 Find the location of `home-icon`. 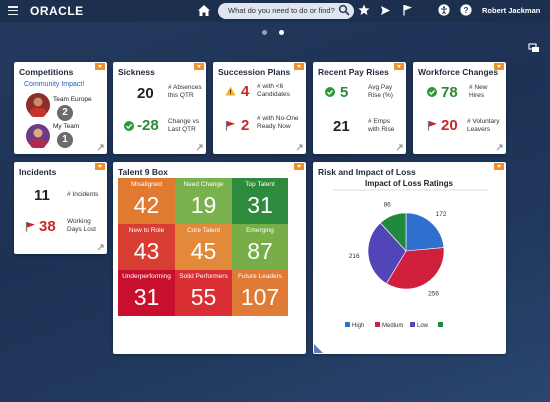

home-icon is located at coordinates (204, 10).